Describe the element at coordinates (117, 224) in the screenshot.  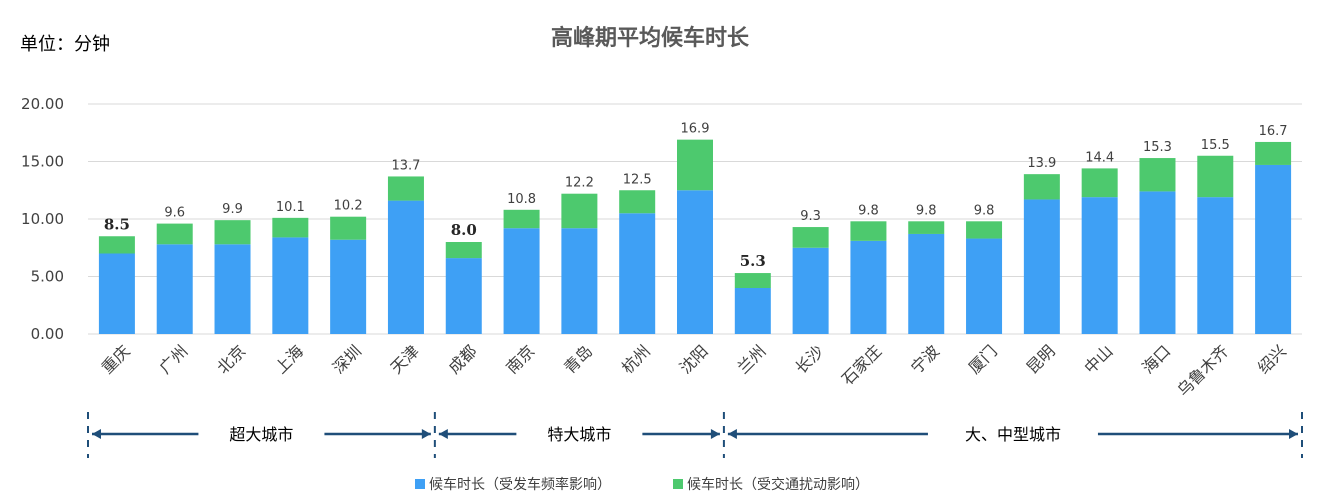
I see `data-label-total: 8.5` at that location.